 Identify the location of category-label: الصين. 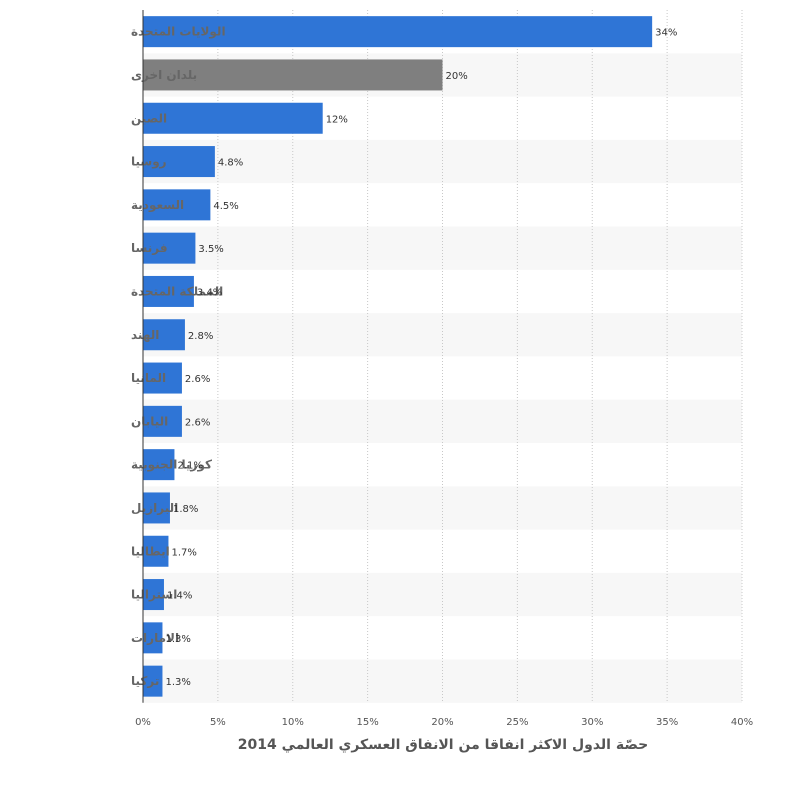
(149, 118).